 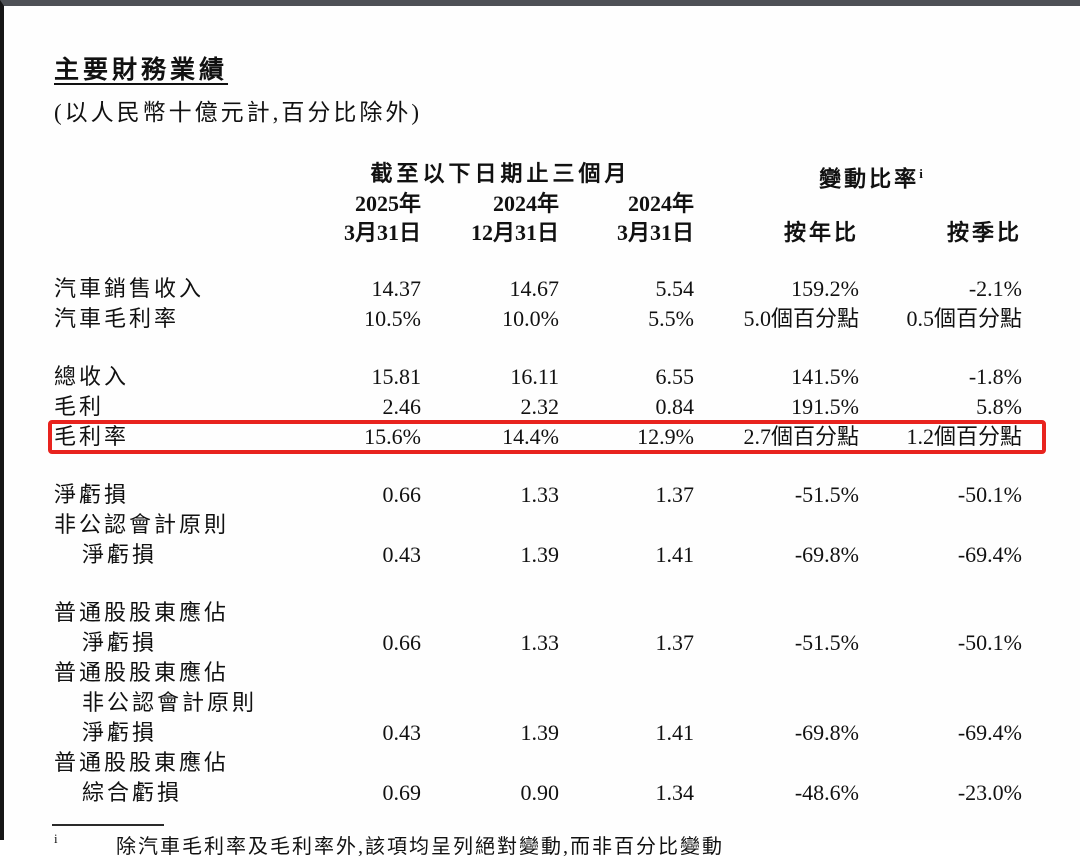 What do you see at coordinates (984, 232) in the screenshot?
I see `header-col-qoq: 按季比` at bounding box center [984, 232].